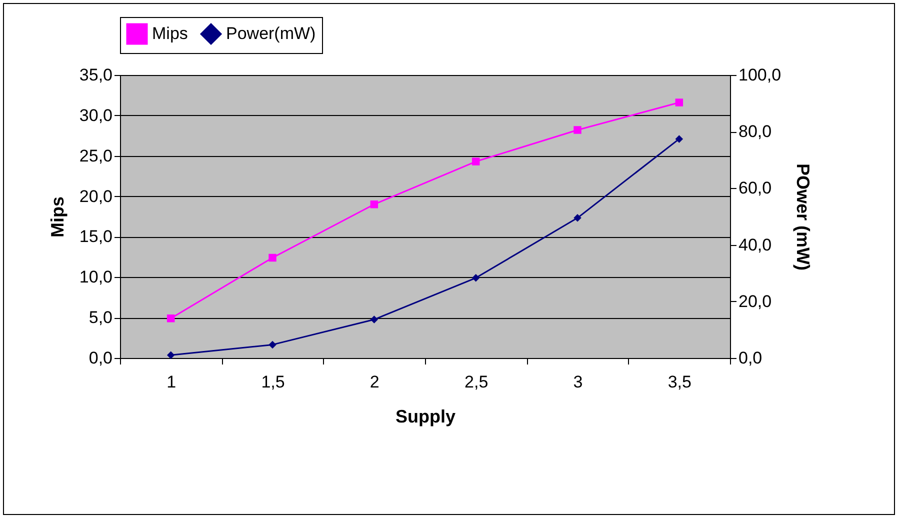  Describe the element at coordinates (803, 217) in the screenshot. I see `y2-axis-title: POwer (mW)` at that location.